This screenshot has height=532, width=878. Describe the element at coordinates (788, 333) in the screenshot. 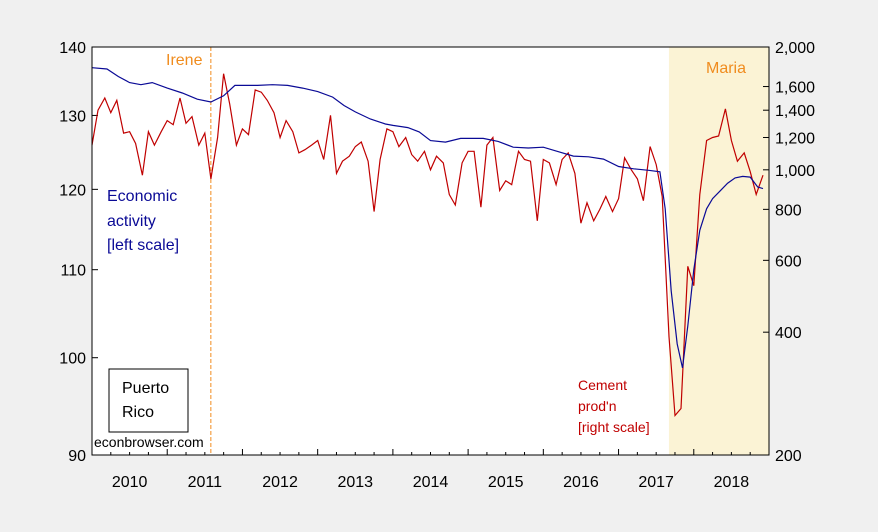

I see `right-tick-label: 400` at that location.